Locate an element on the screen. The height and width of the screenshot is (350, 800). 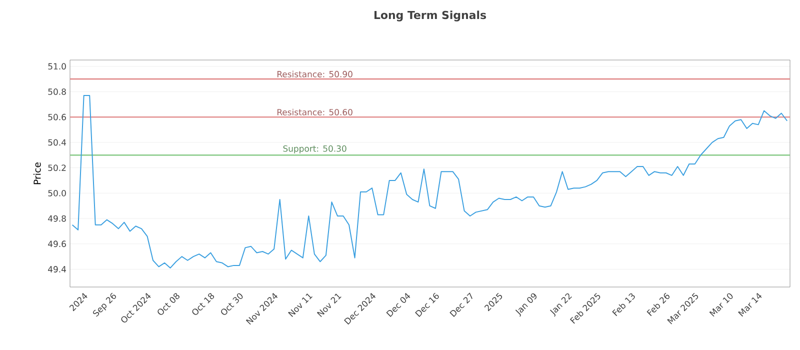
y-tick-label: 49.6 is located at coordinates (57, 244).